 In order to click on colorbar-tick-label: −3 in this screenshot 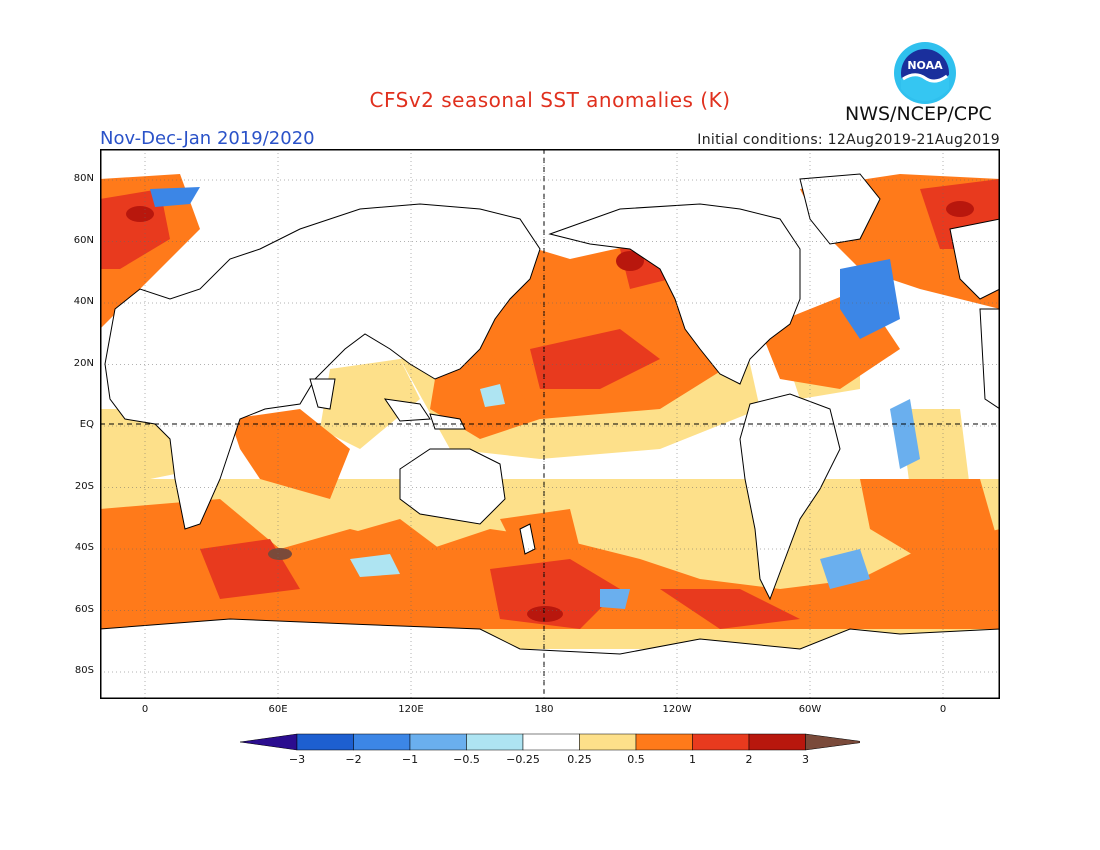, I will do `click(297, 759)`.